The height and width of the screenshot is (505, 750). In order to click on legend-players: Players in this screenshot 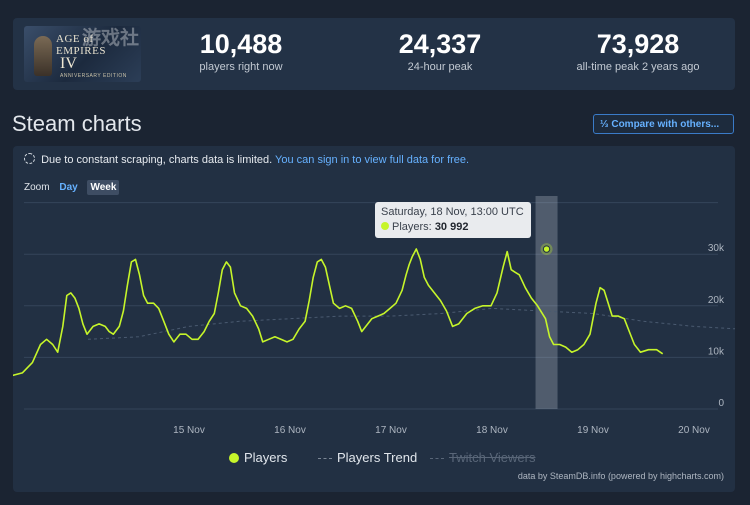, I will do `click(258, 457)`.